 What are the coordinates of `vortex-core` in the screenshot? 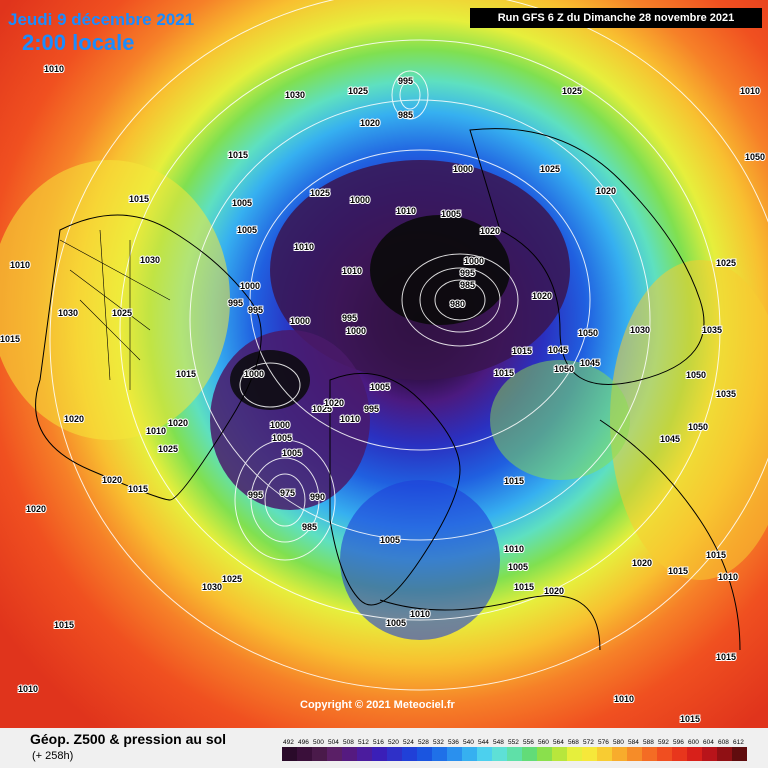 It's located at (440, 270).